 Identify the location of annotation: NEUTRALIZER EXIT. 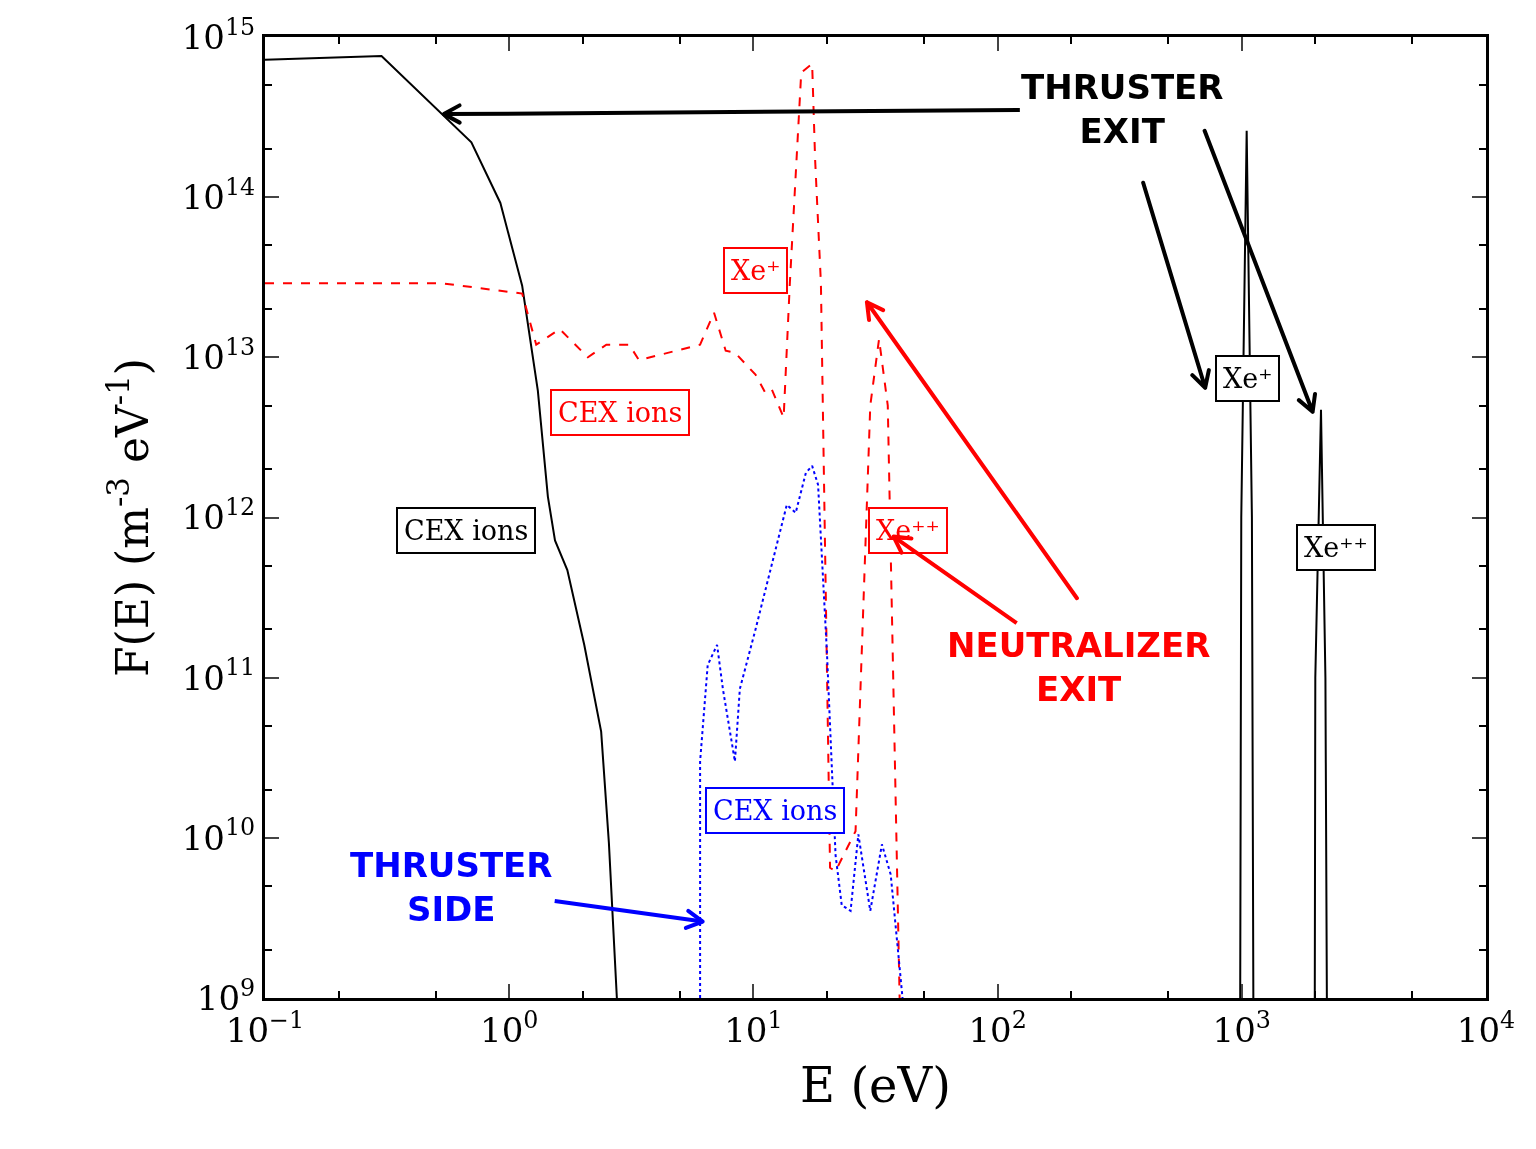
(1079, 667).